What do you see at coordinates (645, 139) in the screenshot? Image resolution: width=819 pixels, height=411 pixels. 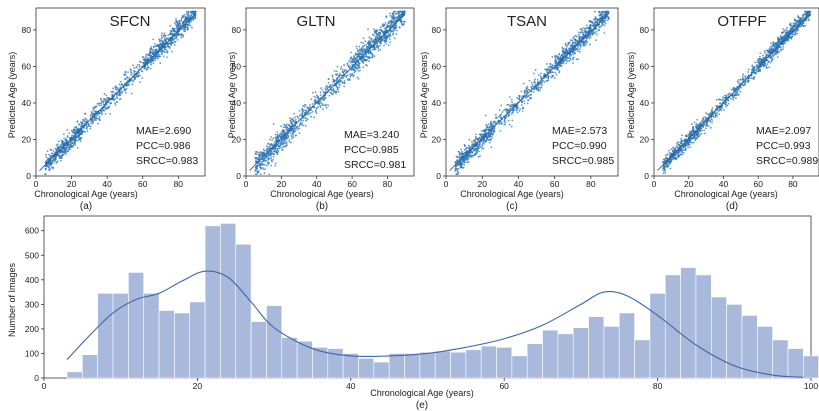 I see `y-tick-label: 20` at bounding box center [645, 139].